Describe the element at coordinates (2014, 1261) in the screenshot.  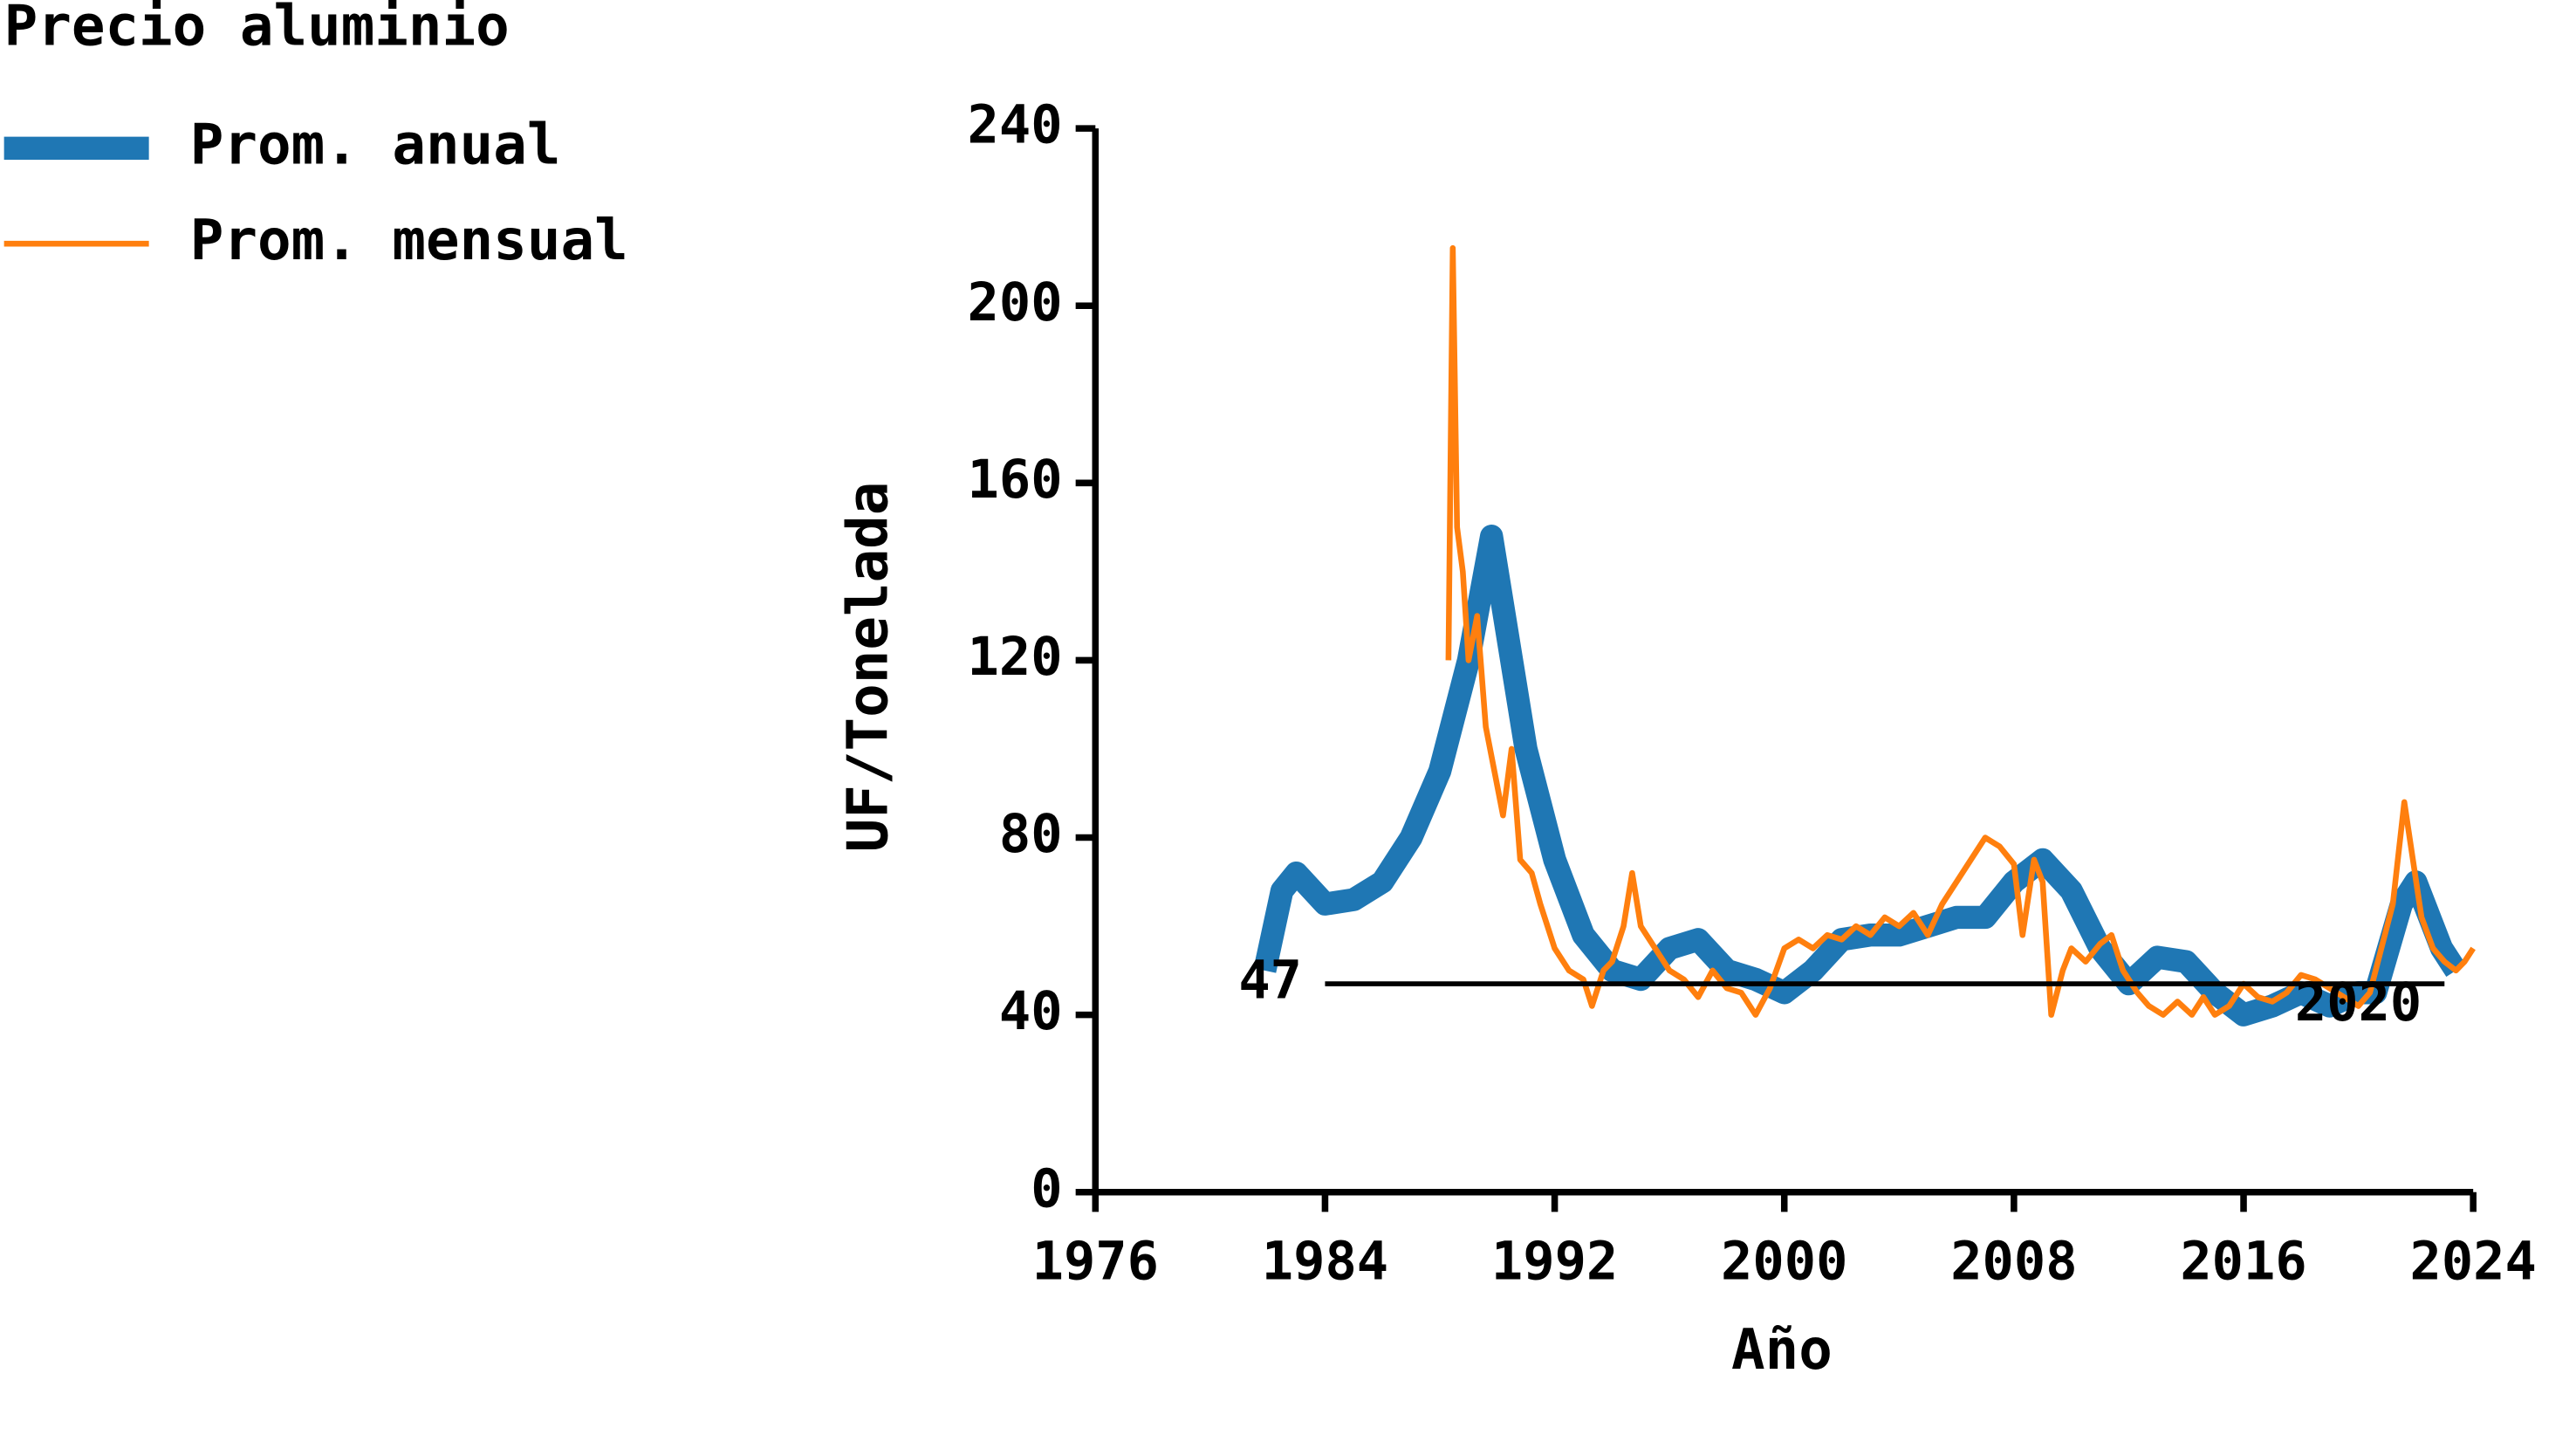
I see `x-tick-label: 2008` at that location.